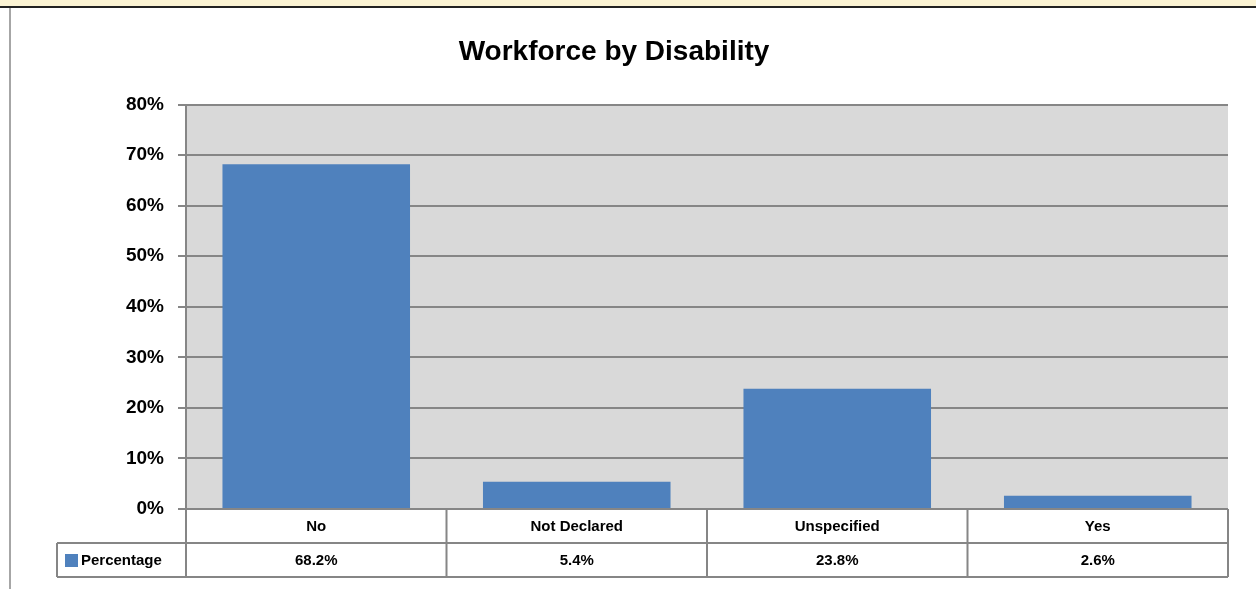 The image size is (1256, 589). I want to click on y-tick-label: 80%, so click(145, 103).